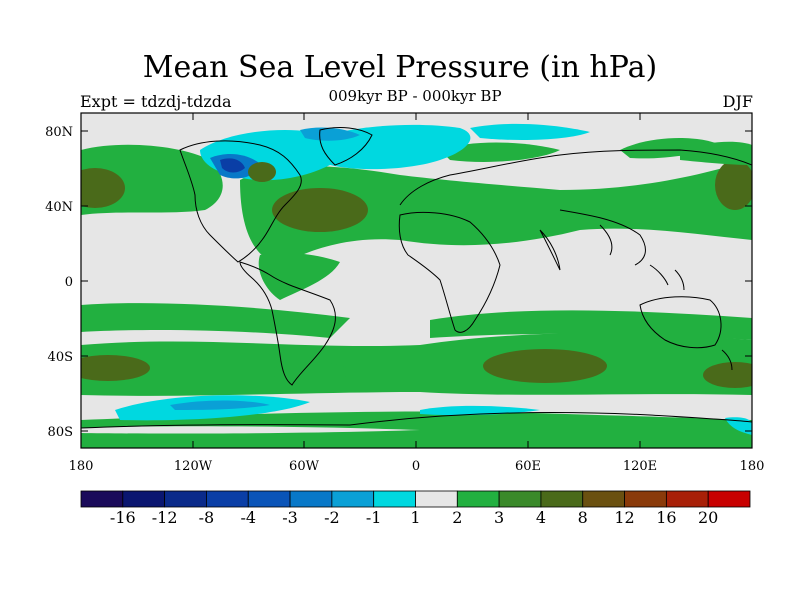 Image resolution: width=800 pixels, height=600 pixels. Describe the element at coordinates (416, 121) in the screenshot. I see `polar-gray` at that location.